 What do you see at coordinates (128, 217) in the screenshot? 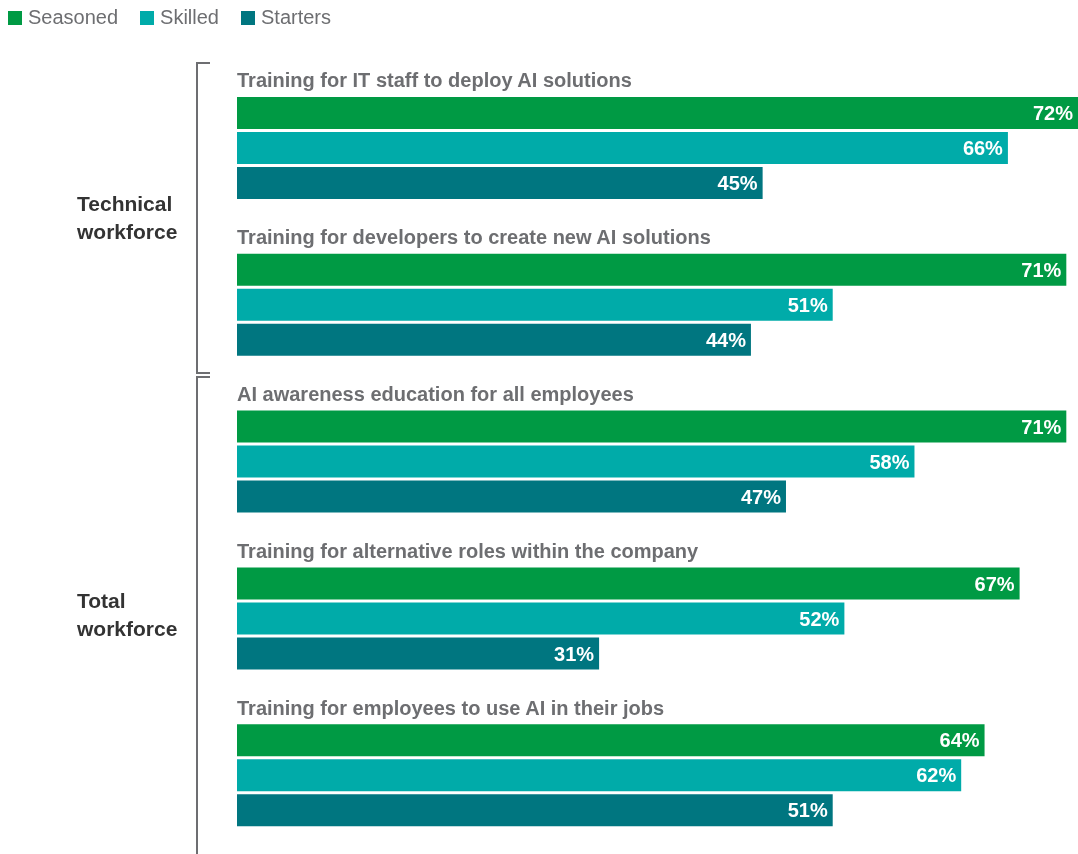
I see `text: Technical workforce` at bounding box center [128, 217].